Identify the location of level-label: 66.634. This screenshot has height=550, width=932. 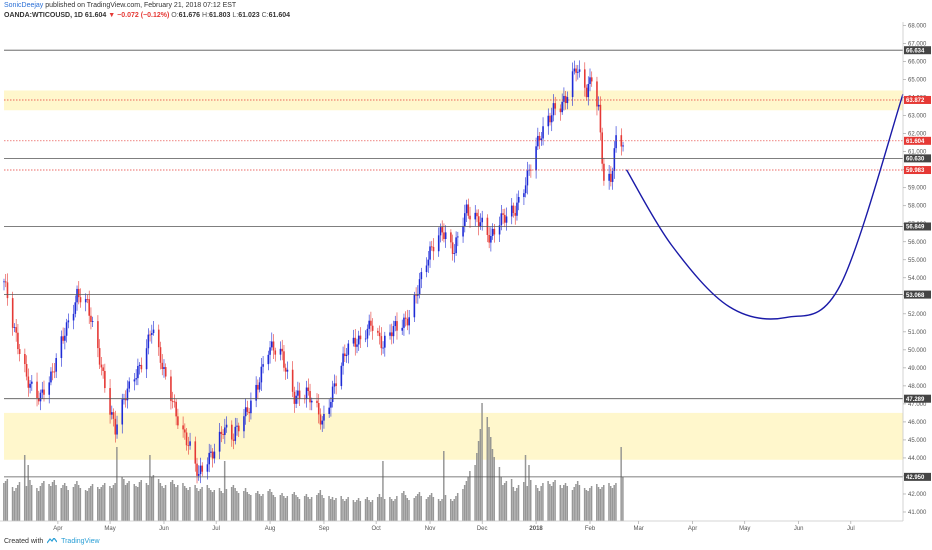
(915, 51).